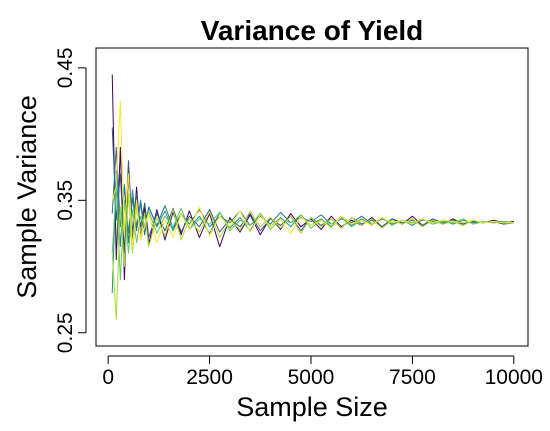 The image size is (550, 431). Describe the element at coordinates (514, 377) in the screenshot. I see `x-tick-label: 10000` at that location.